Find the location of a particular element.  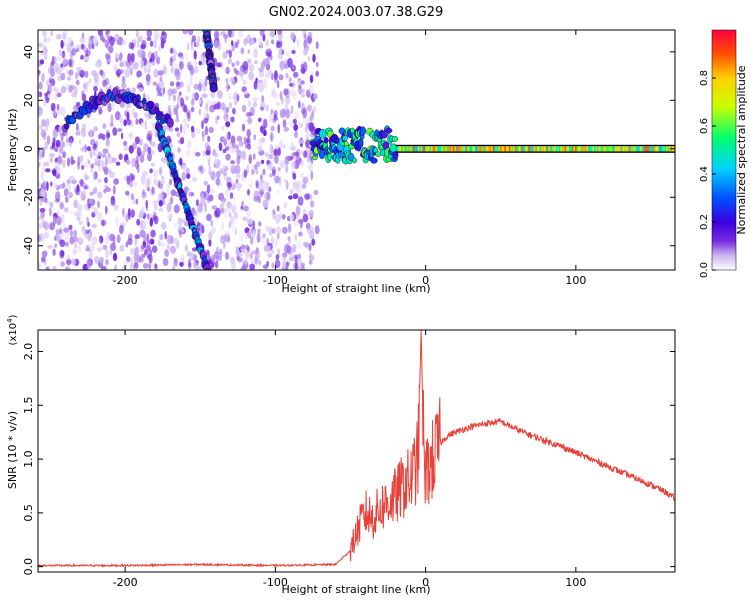

colorbar-gradient is located at coordinates (724, 150).